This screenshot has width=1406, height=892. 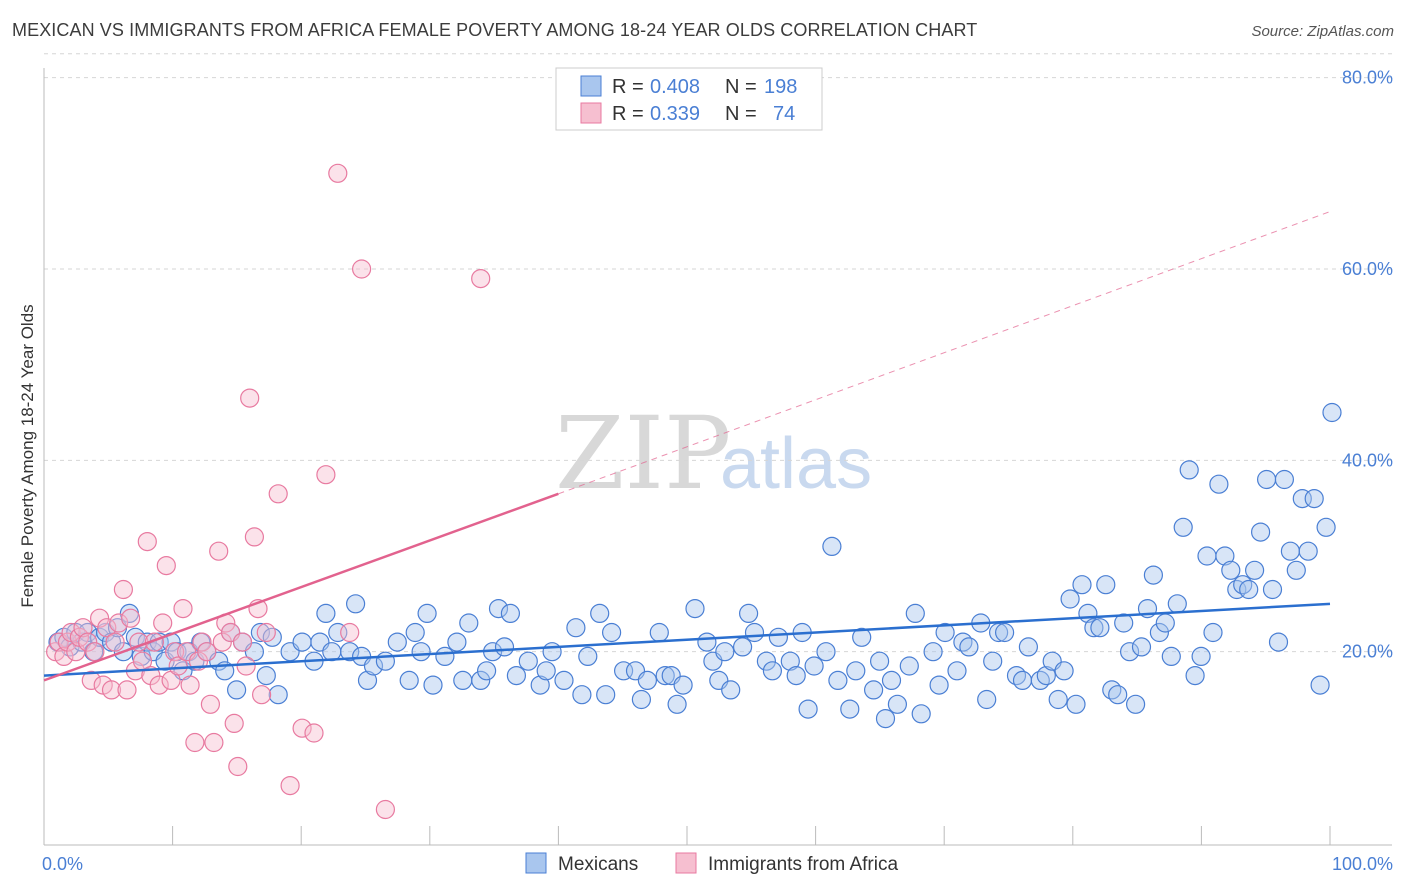 I want to click on x-ticks, so click(x=751, y=835).